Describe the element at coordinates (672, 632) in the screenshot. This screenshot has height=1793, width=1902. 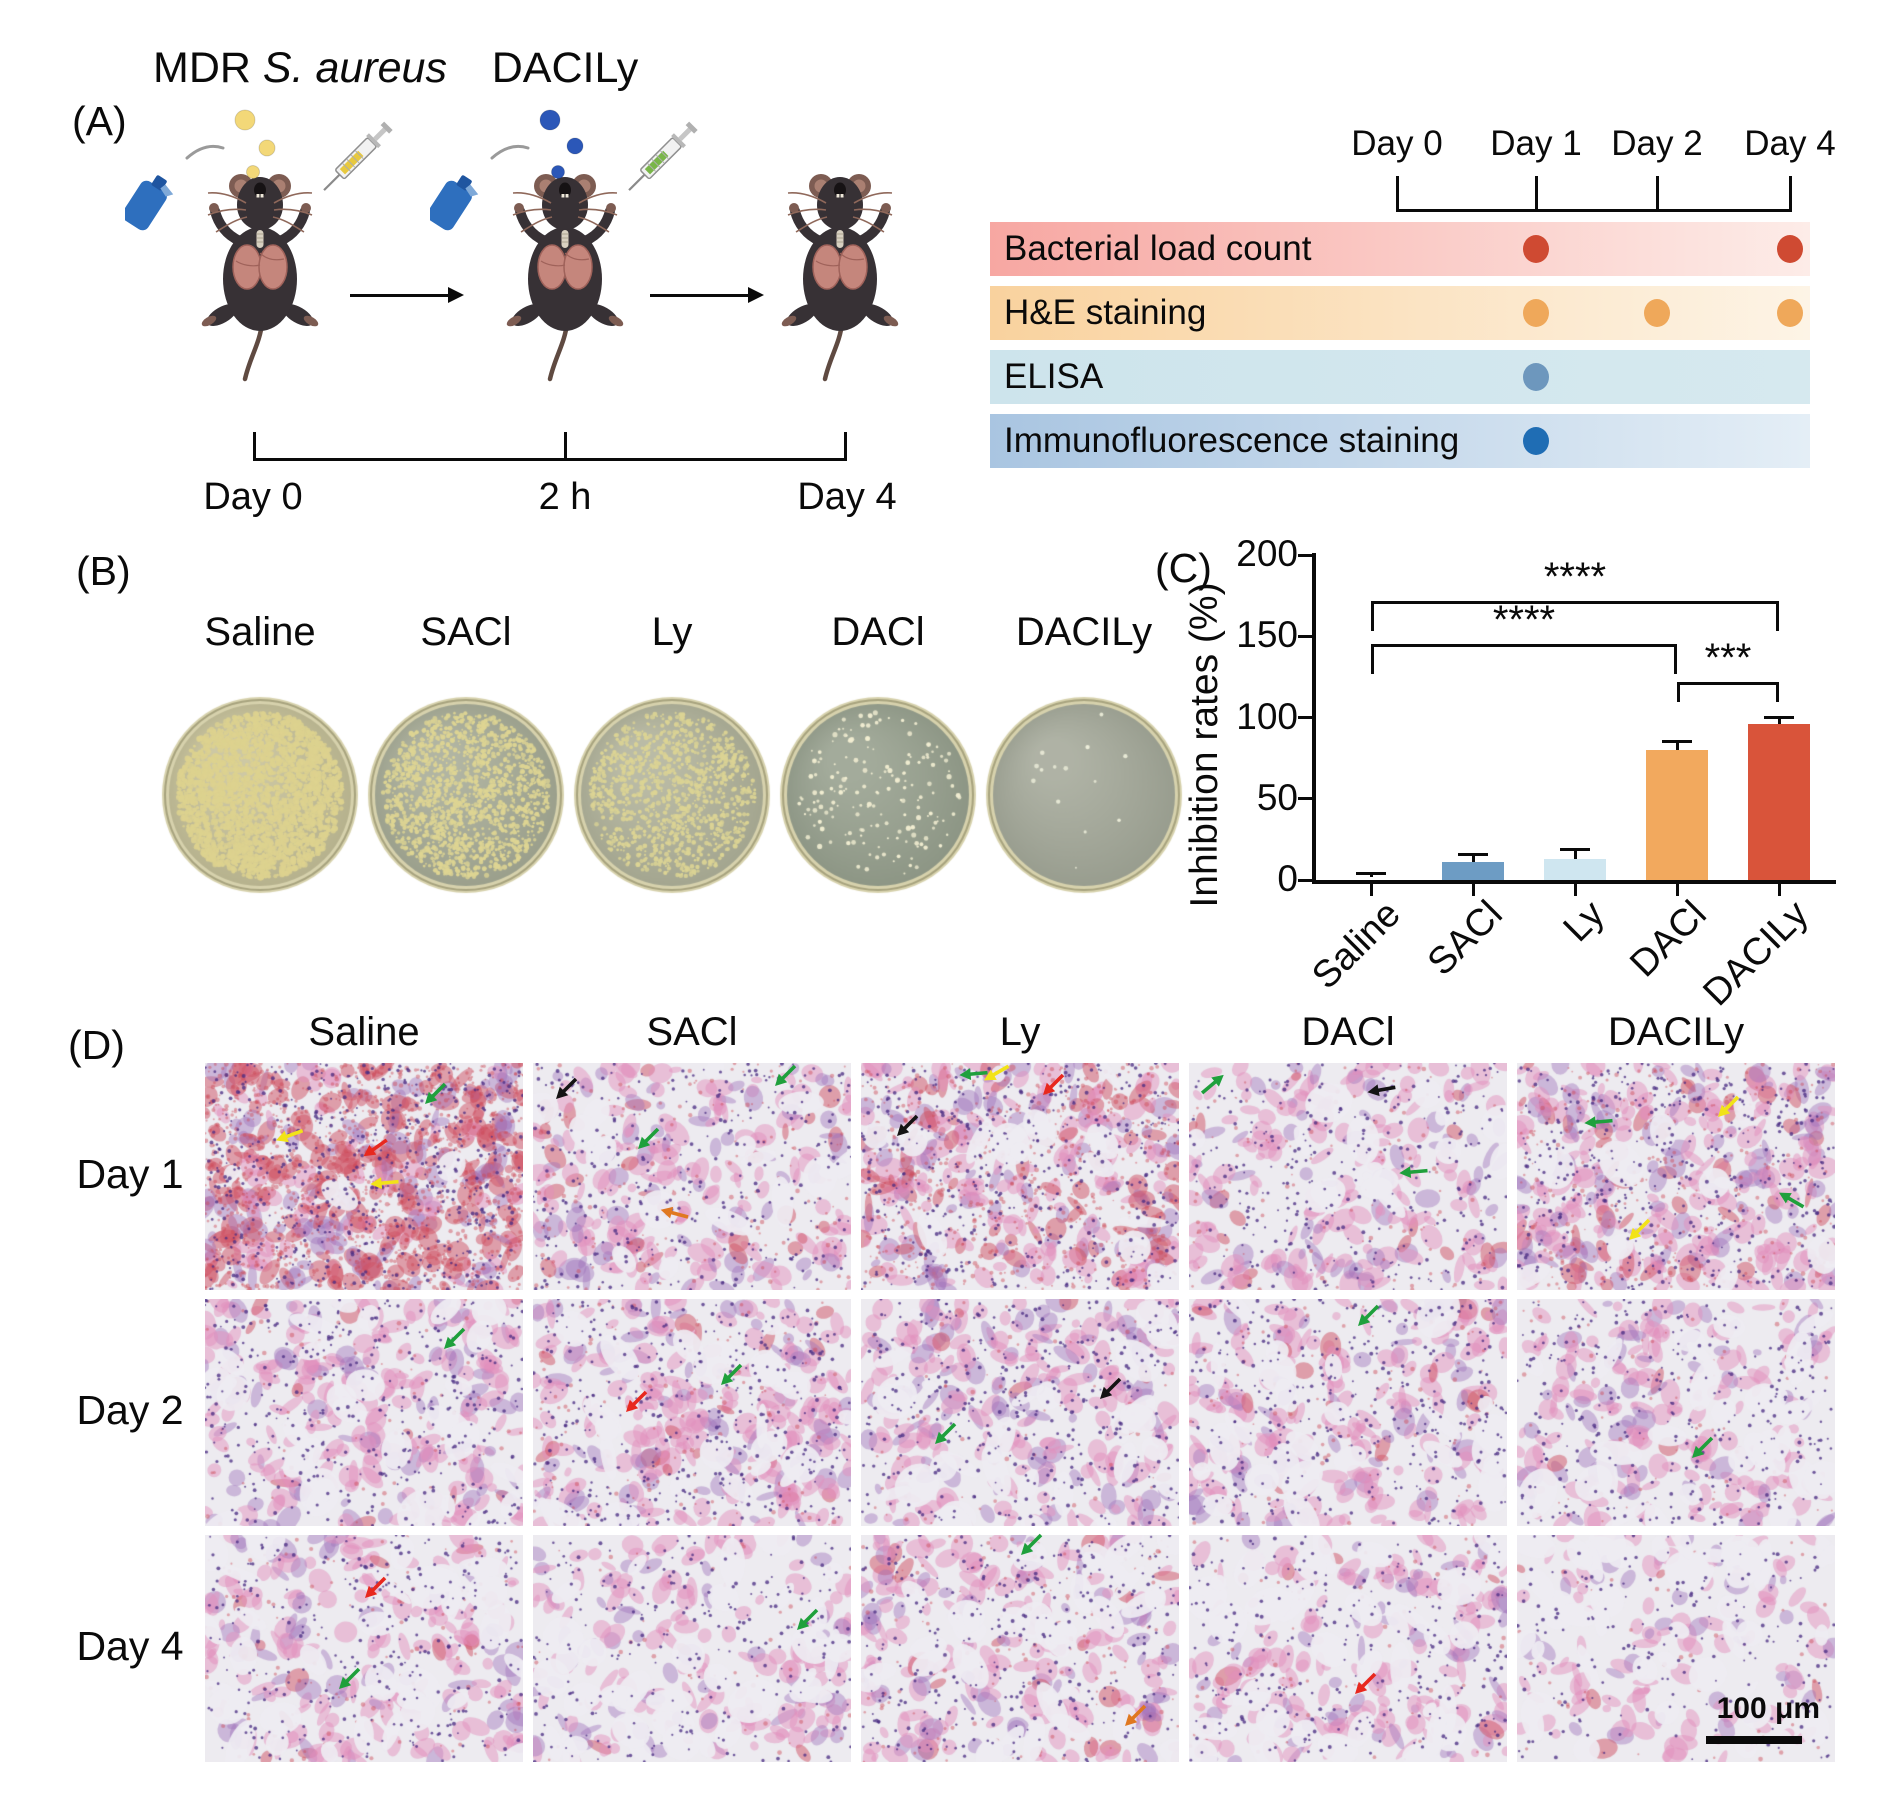
I see `dish-label: Ly` at that location.